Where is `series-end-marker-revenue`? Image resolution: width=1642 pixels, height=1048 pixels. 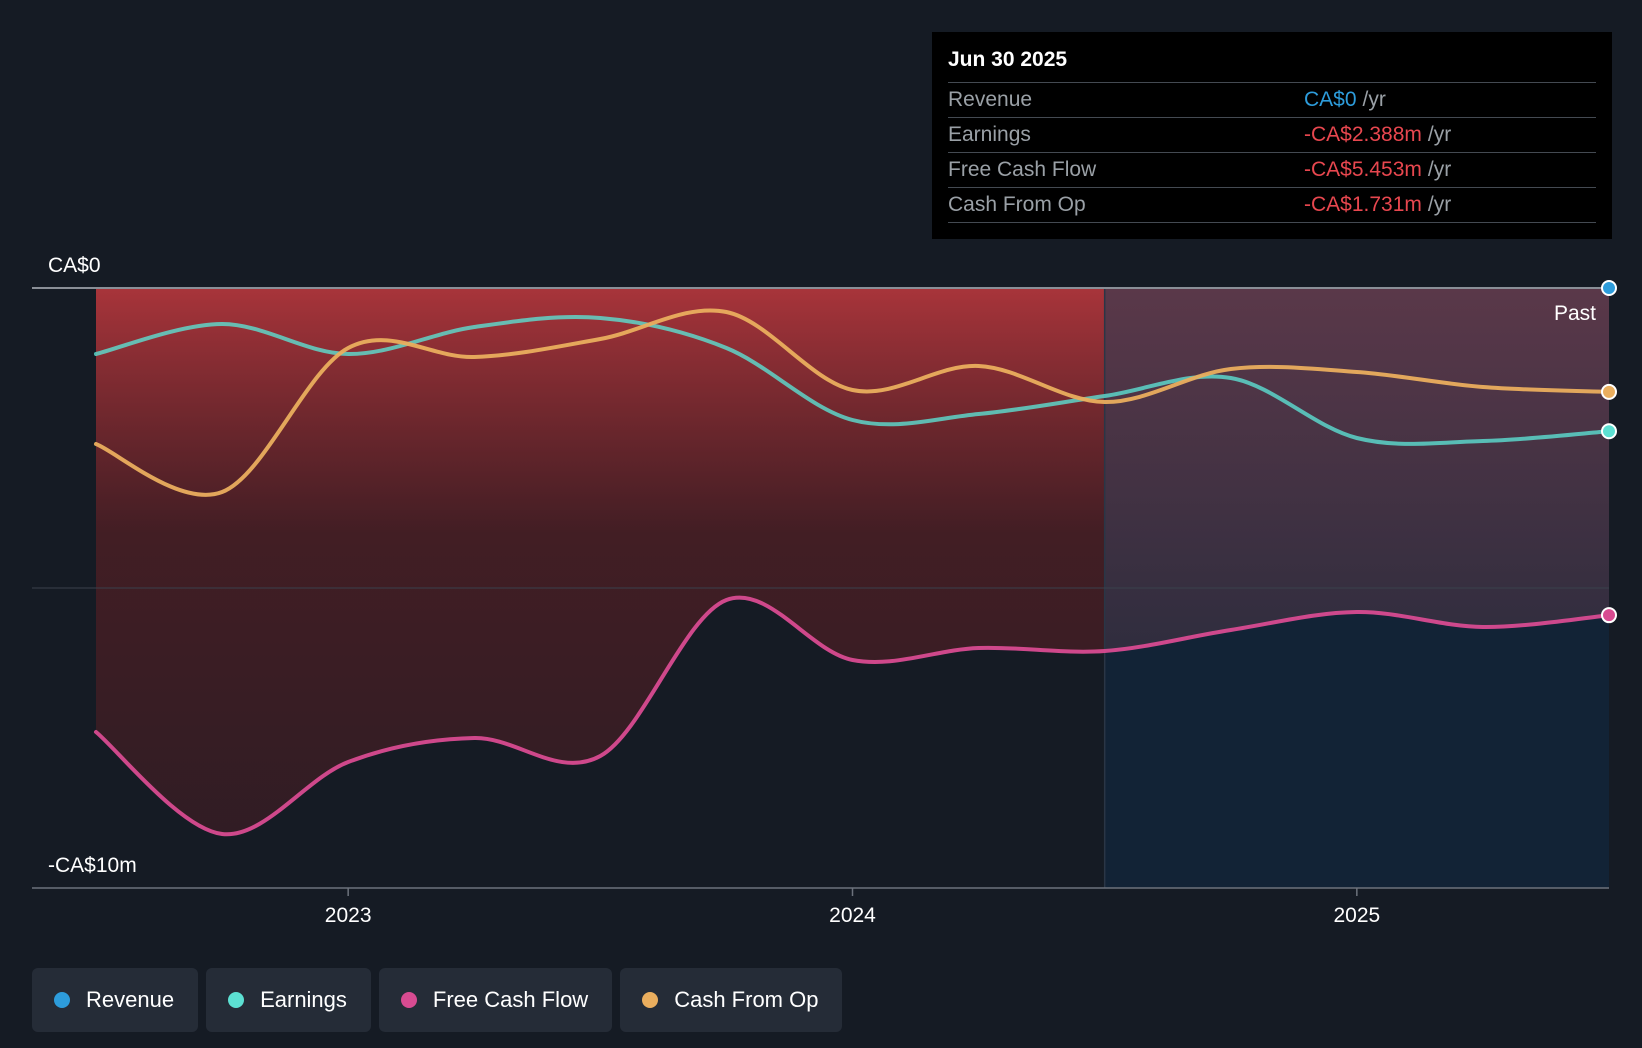 series-end-marker-revenue is located at coordinates (1609, 288).